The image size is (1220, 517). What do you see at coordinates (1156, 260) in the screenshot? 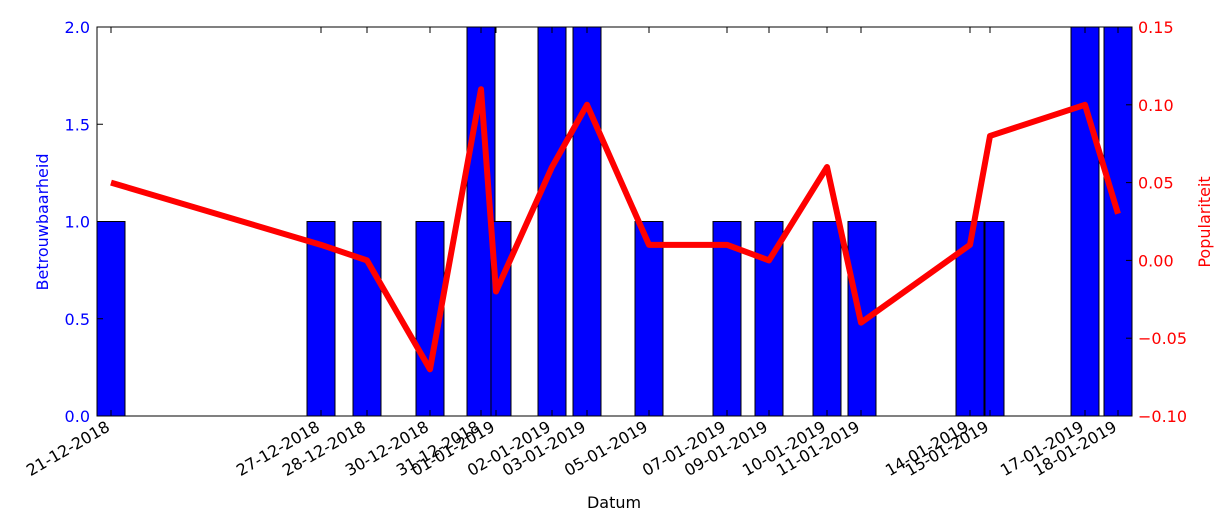
I see `right-y-tick-label: 0.00` at bounding box center [1156, 260].